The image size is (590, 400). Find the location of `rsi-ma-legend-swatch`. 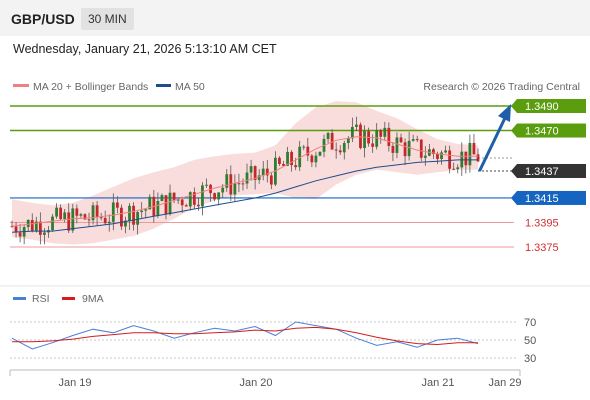

rsi-ma-legend-swatch is located at coordinates (68, 298).